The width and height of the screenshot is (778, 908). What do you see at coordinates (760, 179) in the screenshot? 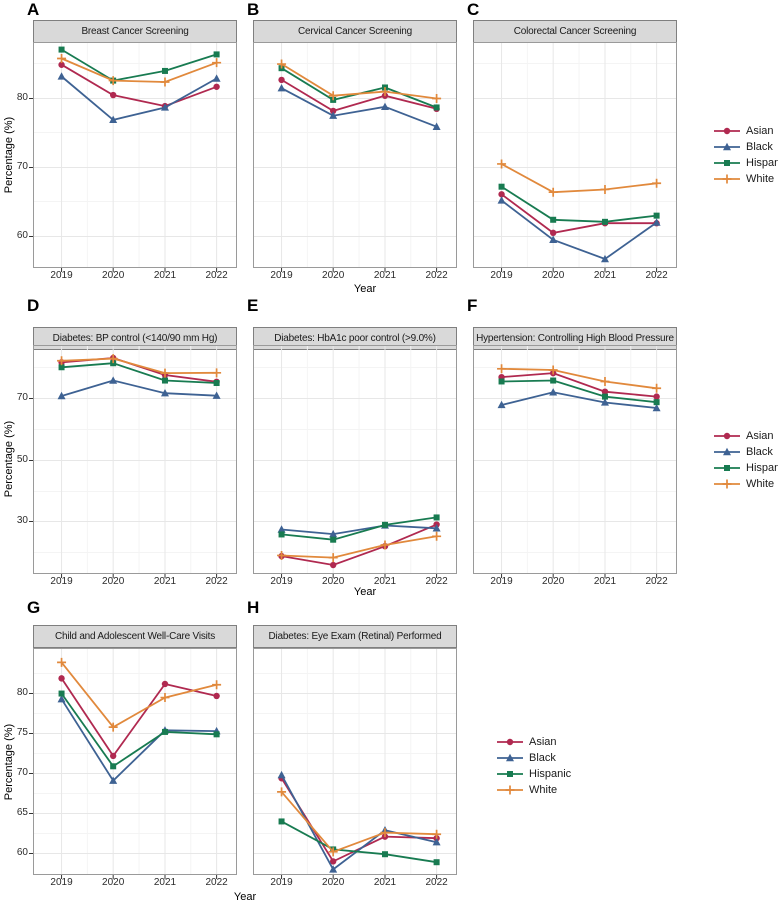
I see `legend-label: White` at bounding box center [760, 179].